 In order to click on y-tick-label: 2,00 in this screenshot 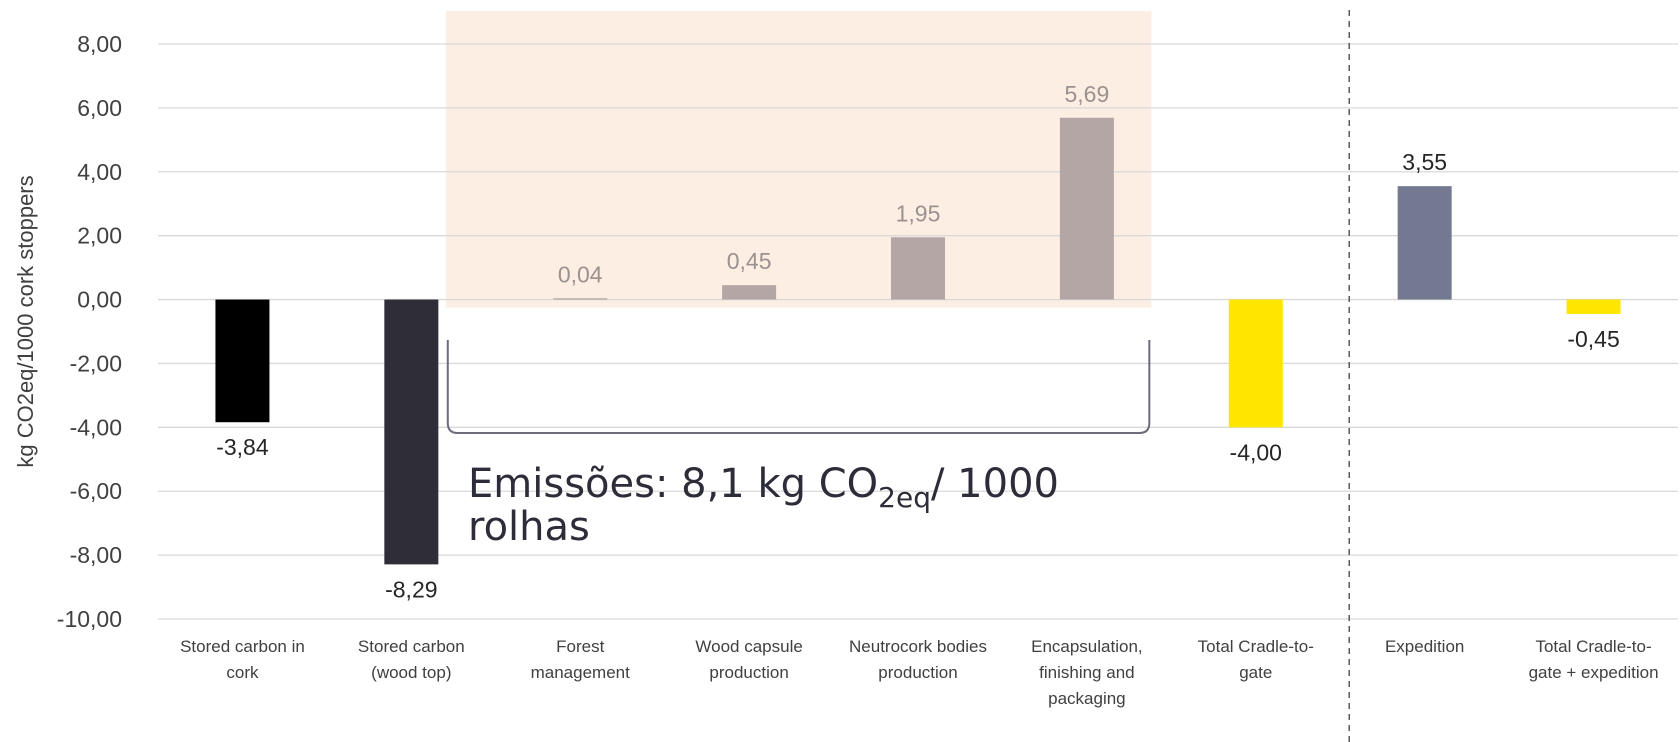, I will do `click(99, 236)`.